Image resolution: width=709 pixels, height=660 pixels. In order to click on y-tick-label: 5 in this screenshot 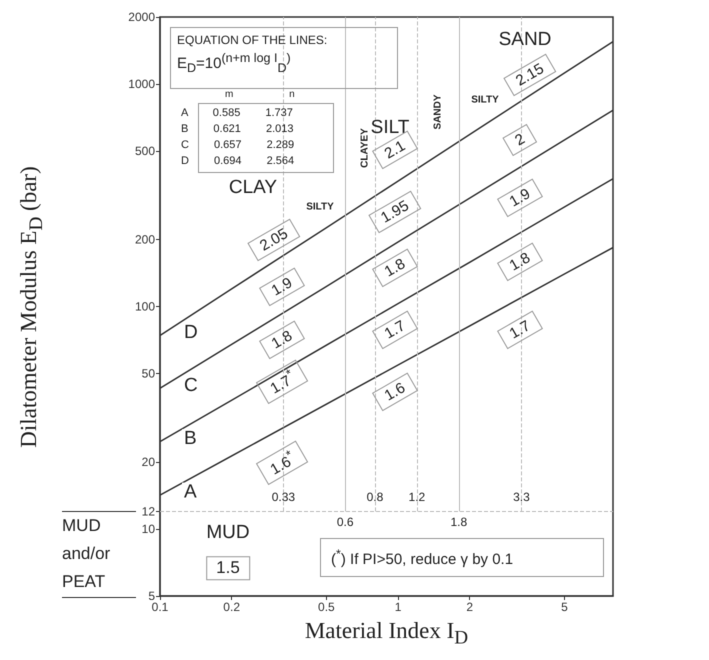, I will do `click(152, 596)`.